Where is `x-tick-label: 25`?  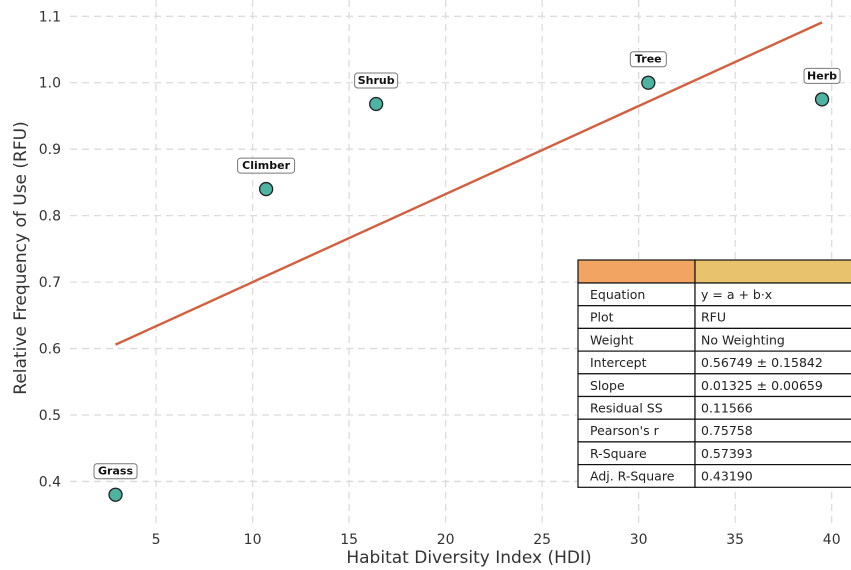 x-tick-label: 25 is located at coordinates (542, 540).